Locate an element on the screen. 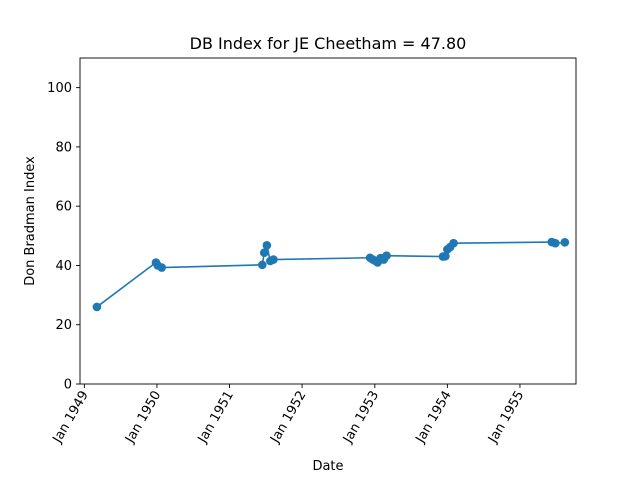 This screenshot has height=480, width=640. x-axis-label: Date is located at coordinates (327, 466).